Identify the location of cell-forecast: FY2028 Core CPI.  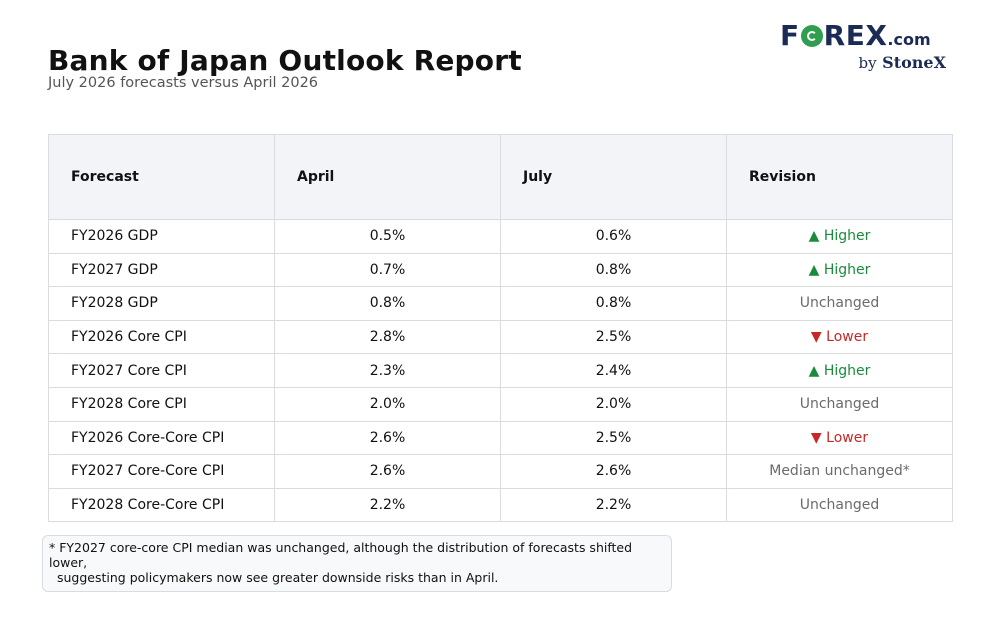
(161, 404).